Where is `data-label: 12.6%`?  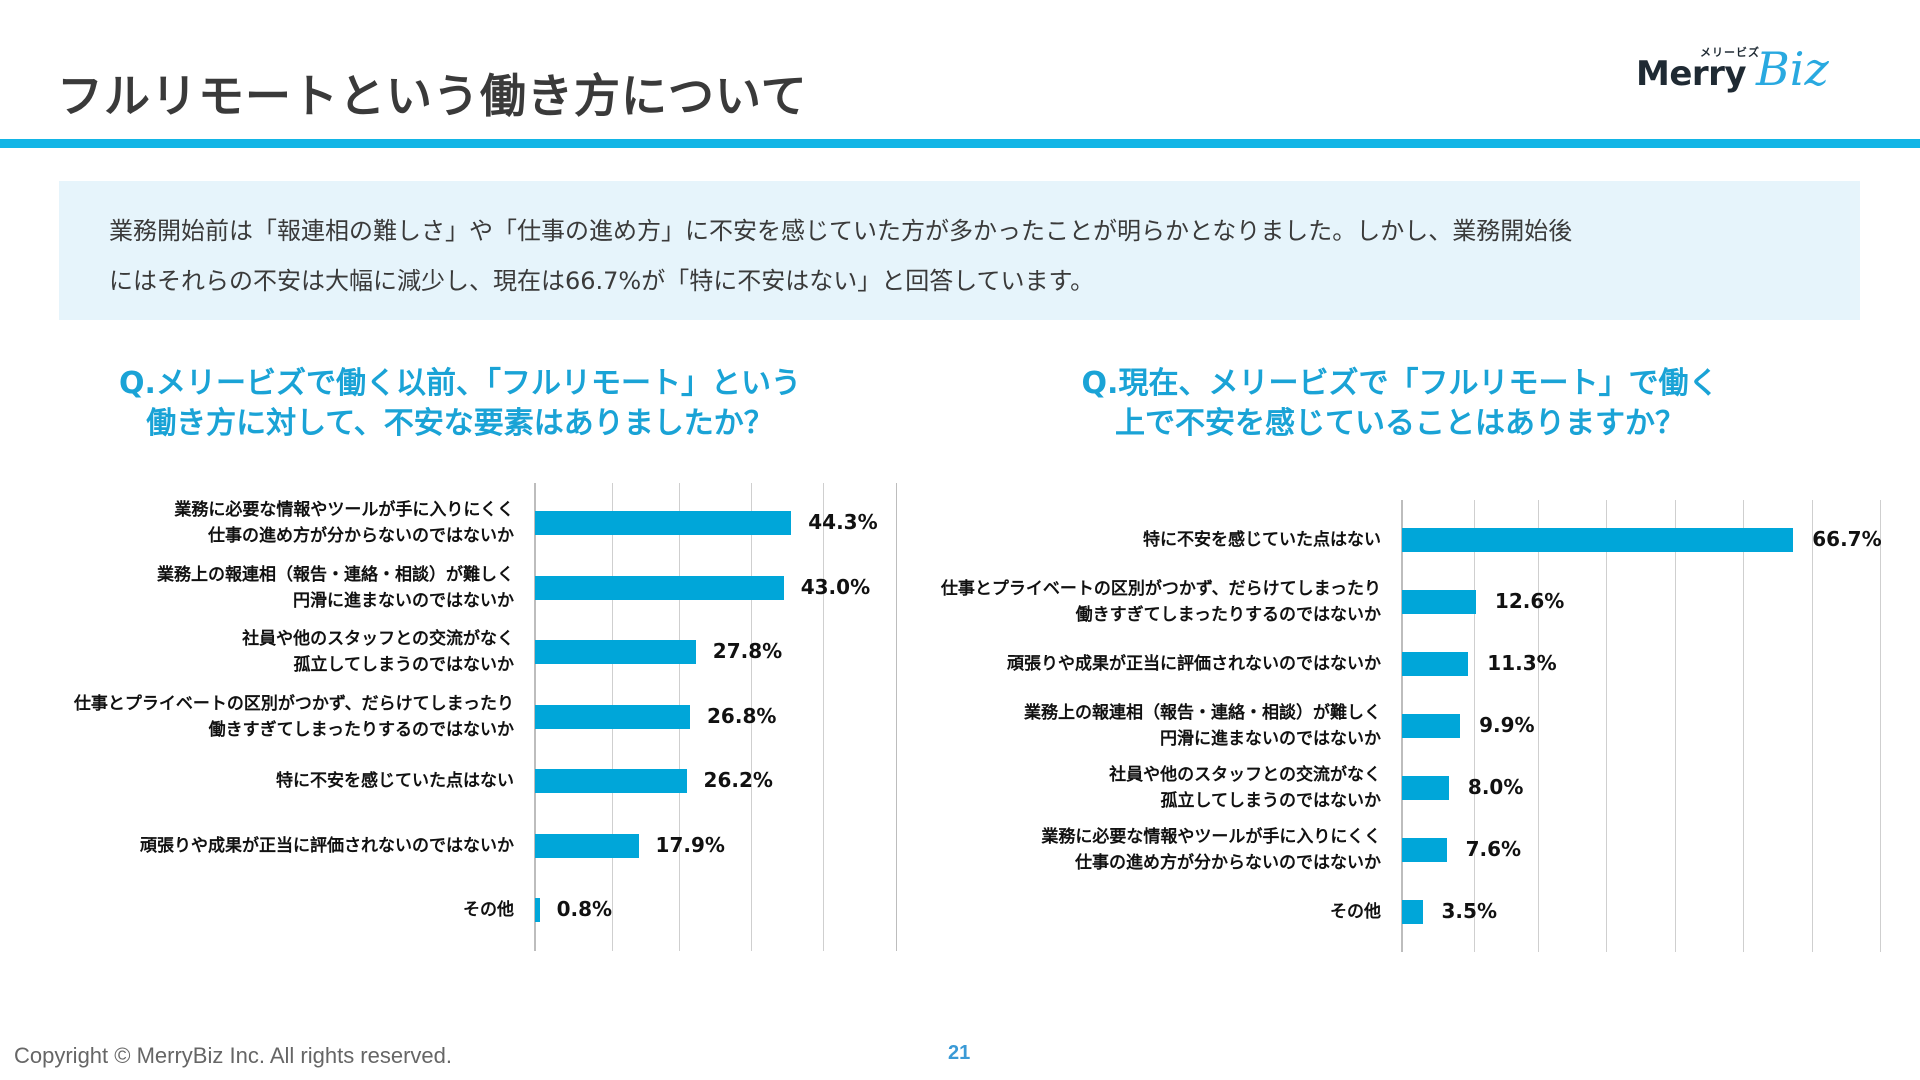 data-label: 12.6% is located at coordinates (1529, 601).